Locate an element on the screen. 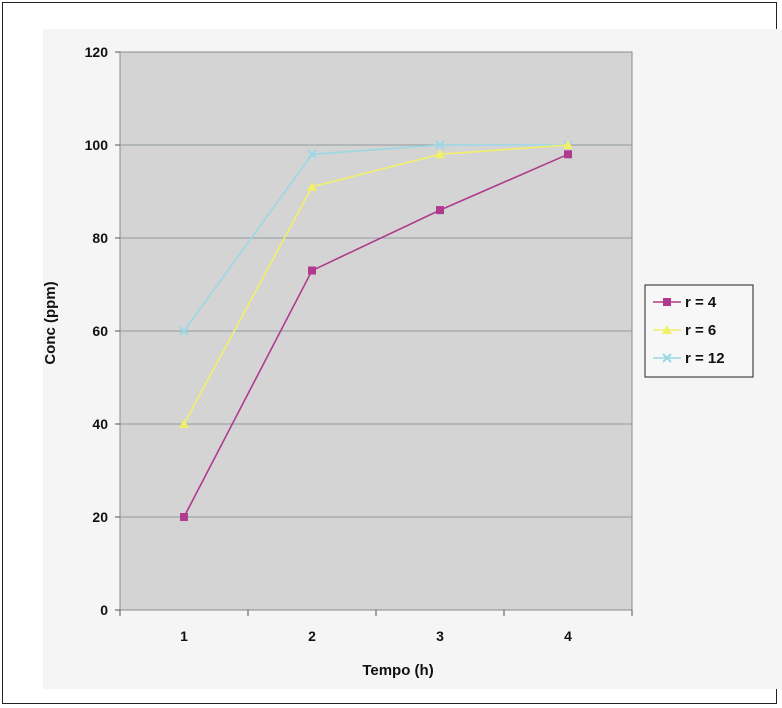  y-tick-label: 40 is located at coordinates (100, 424).